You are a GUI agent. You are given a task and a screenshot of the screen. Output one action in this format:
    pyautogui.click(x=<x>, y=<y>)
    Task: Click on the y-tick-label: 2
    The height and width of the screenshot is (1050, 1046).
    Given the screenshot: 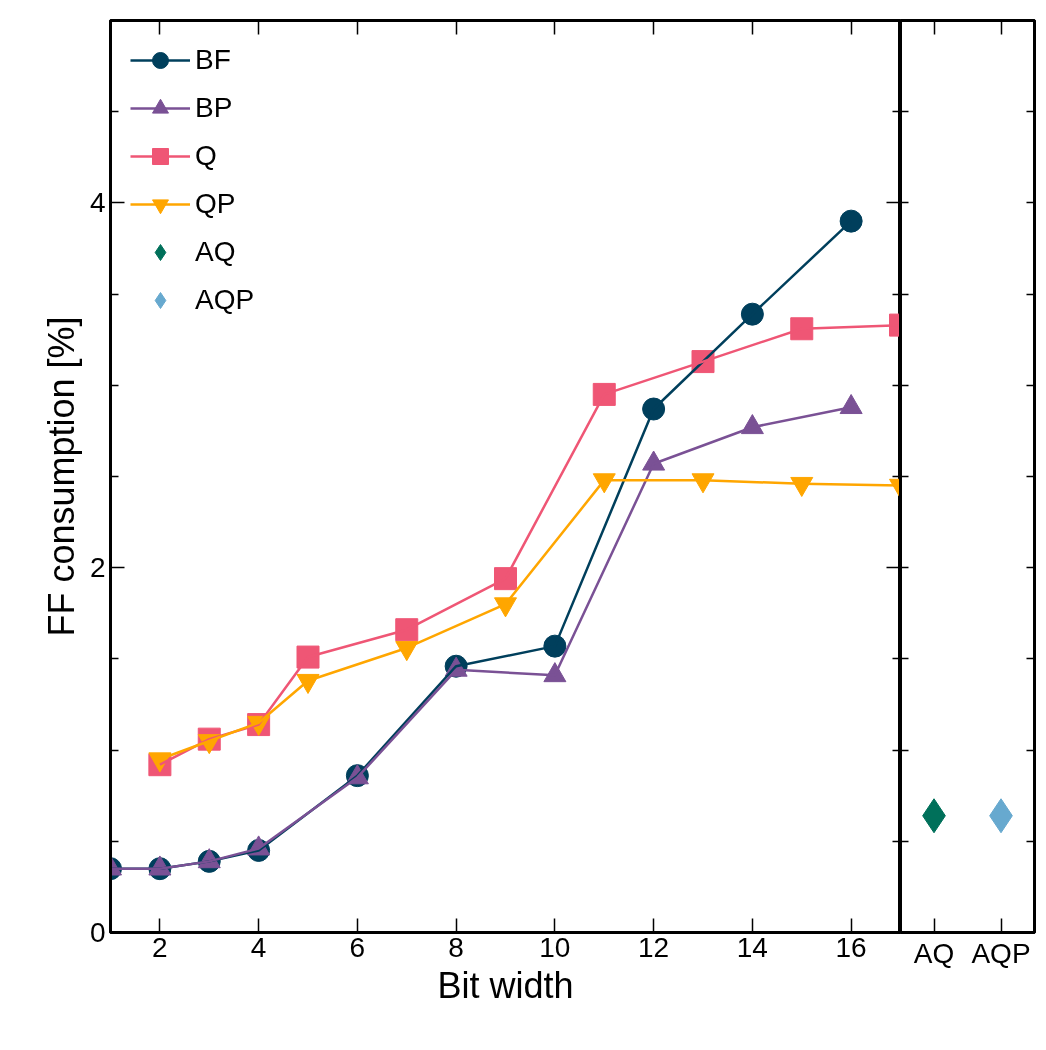 What is the action you would take?
    pyautogui.click(x=97, y=568)
    